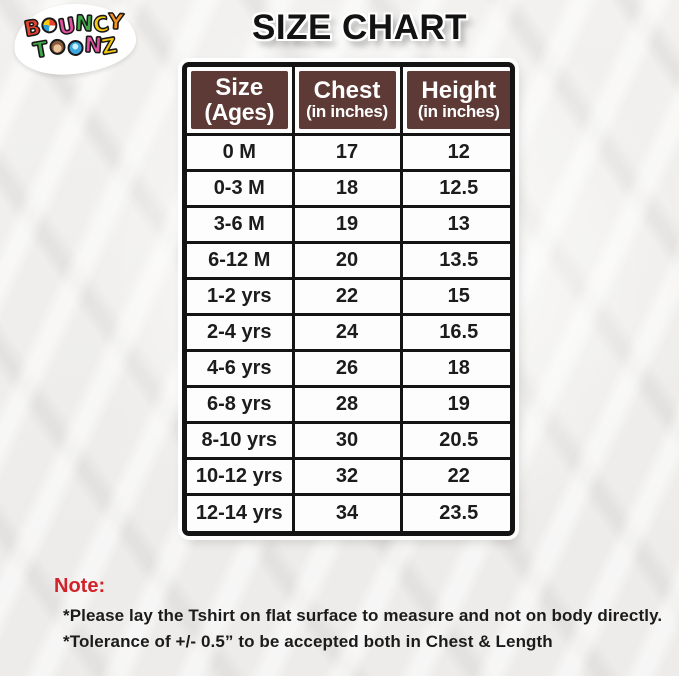  What do you see at coordinates (41, 49) in the screenshot?
I see `logo-letter: T` at bounding box center [41, 49].